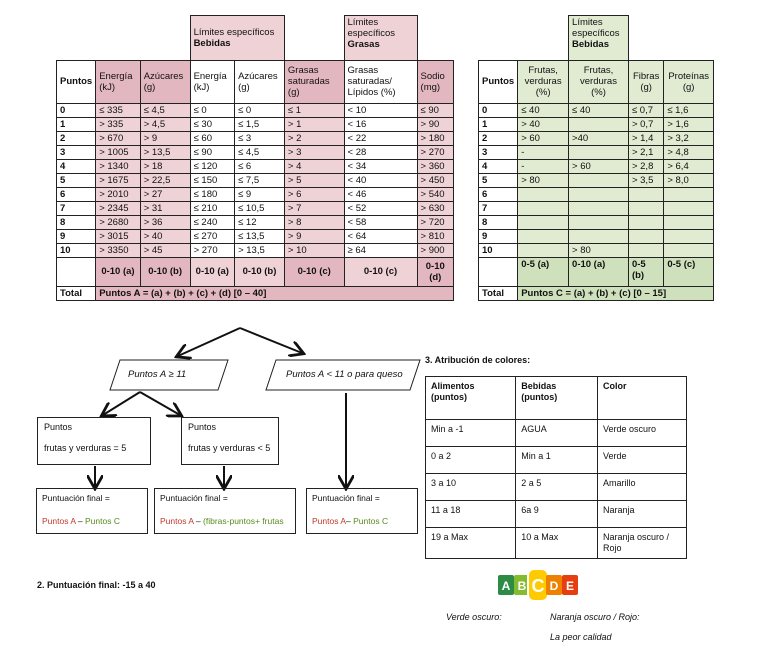  I want to click on nutriscore-cell-a, so click(506, 585).